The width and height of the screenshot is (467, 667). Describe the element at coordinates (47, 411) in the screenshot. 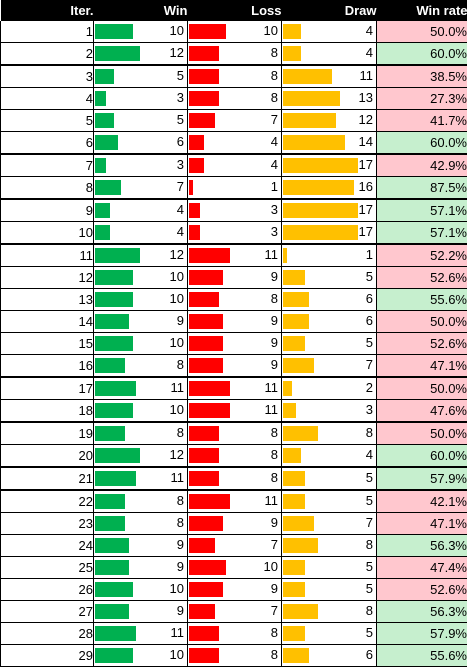

I see `iter-cell: 18` at that location.